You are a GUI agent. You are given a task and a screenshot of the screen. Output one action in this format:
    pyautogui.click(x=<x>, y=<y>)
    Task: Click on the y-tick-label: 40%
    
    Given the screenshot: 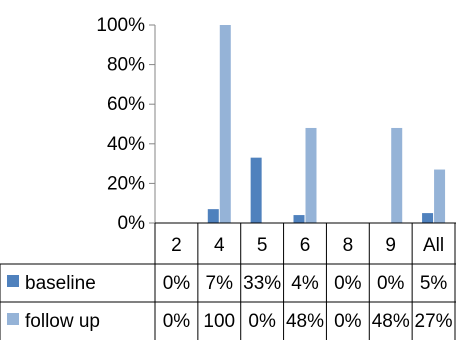 What is the action you would take?
    pyautogui.click(x=126, y=144)
    